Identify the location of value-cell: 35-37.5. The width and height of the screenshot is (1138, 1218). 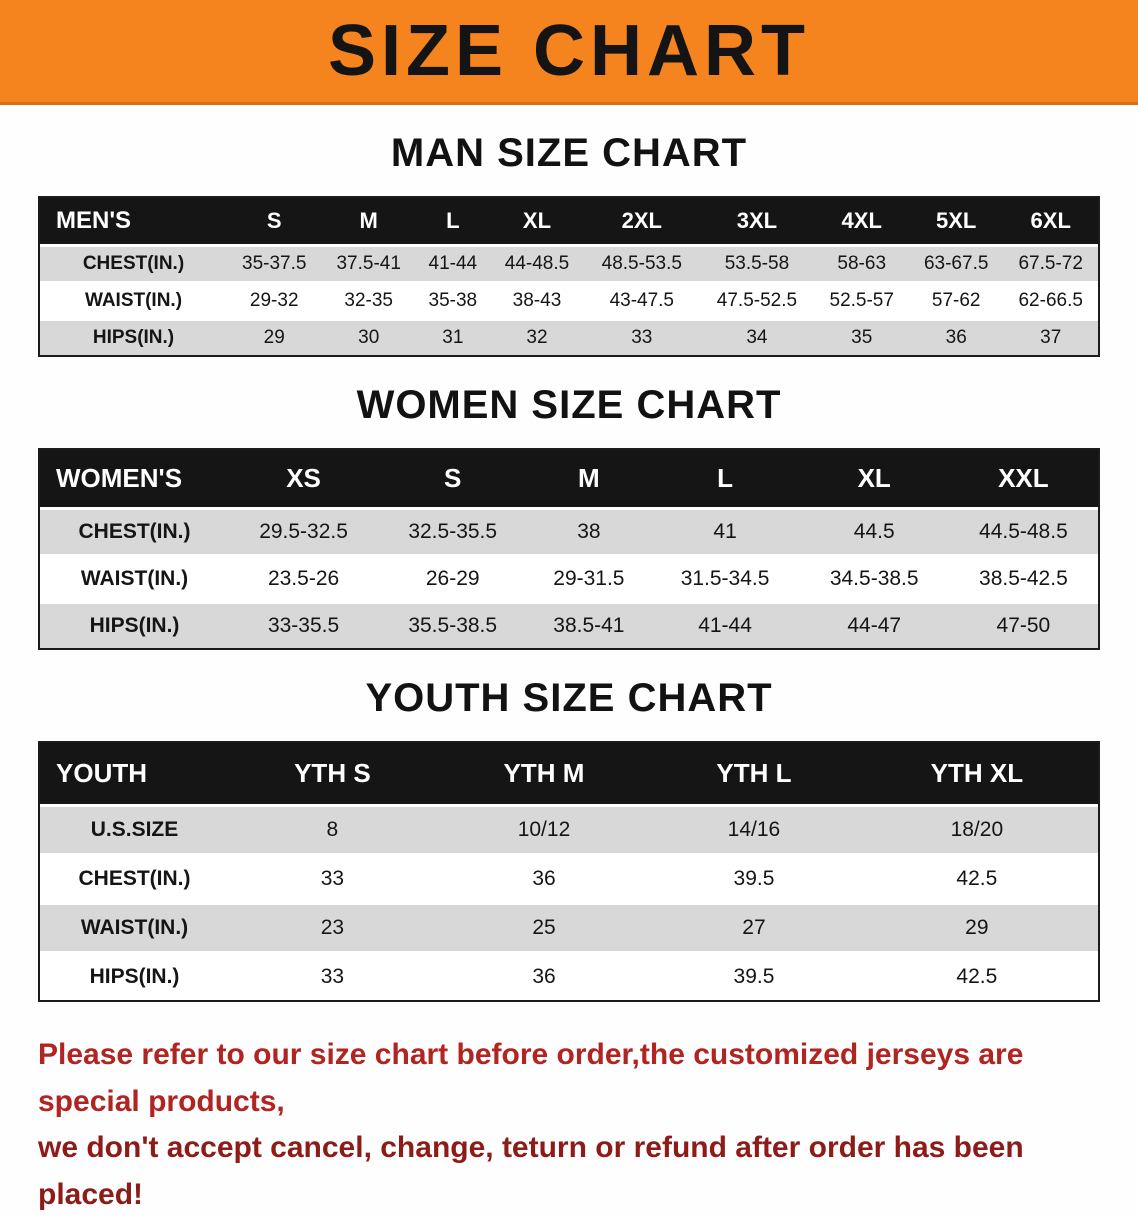
(274, 262).